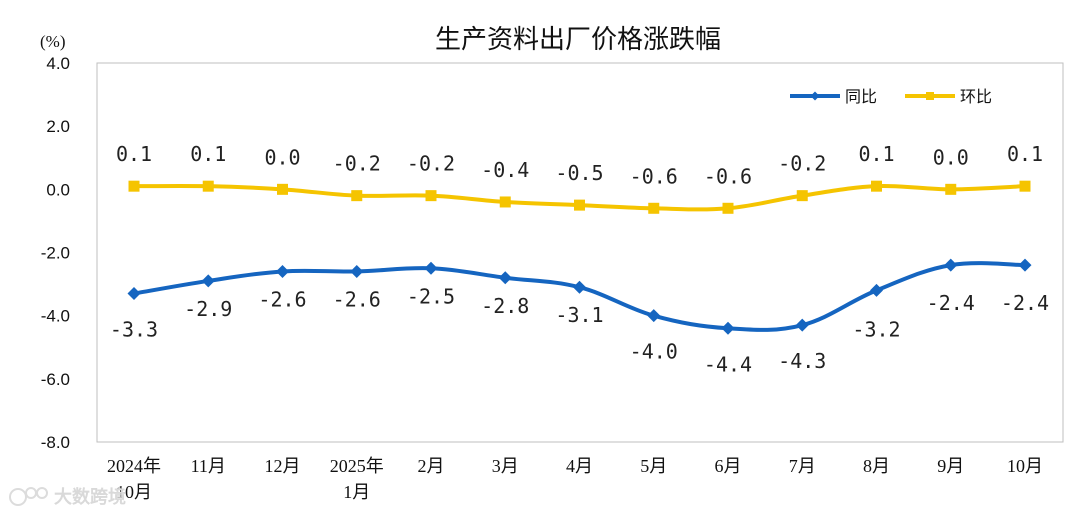 The image size is (1080, 518). Describe the element at coordinates (431, 296) in the screenshot. I see `data-label: -2.5` at that location.